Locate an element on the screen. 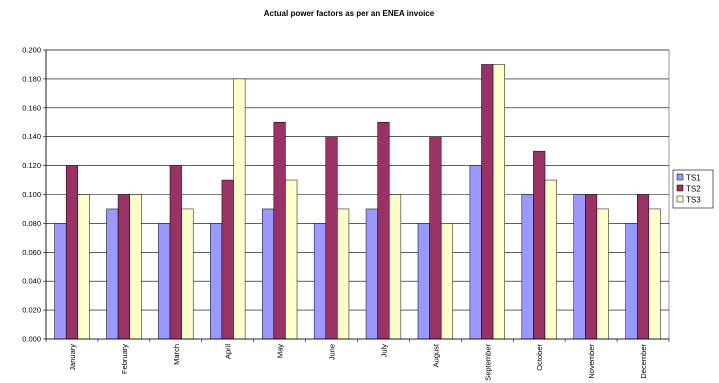 Image resolution: width=719 pixels, height=383 pixels. y-tick-label: 0.160 is located at coordinates (31, 107).